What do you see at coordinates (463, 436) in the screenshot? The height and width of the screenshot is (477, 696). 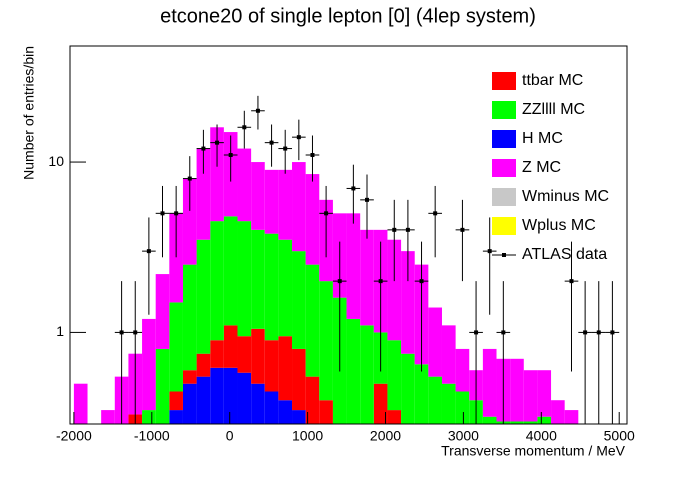 I see `x-tick-label: 3000` at bounding box center [463, 436].